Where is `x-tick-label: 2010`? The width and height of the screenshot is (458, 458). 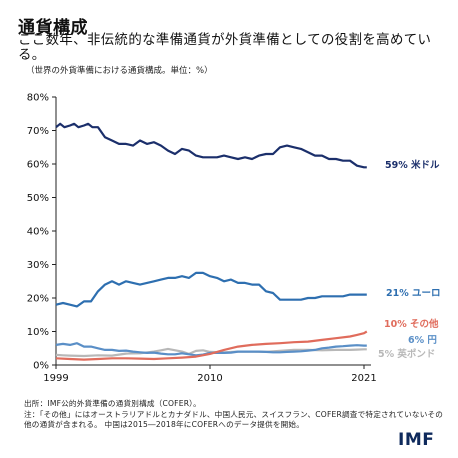
x-tick-label: 2010 is located at coordinates (209, 378).